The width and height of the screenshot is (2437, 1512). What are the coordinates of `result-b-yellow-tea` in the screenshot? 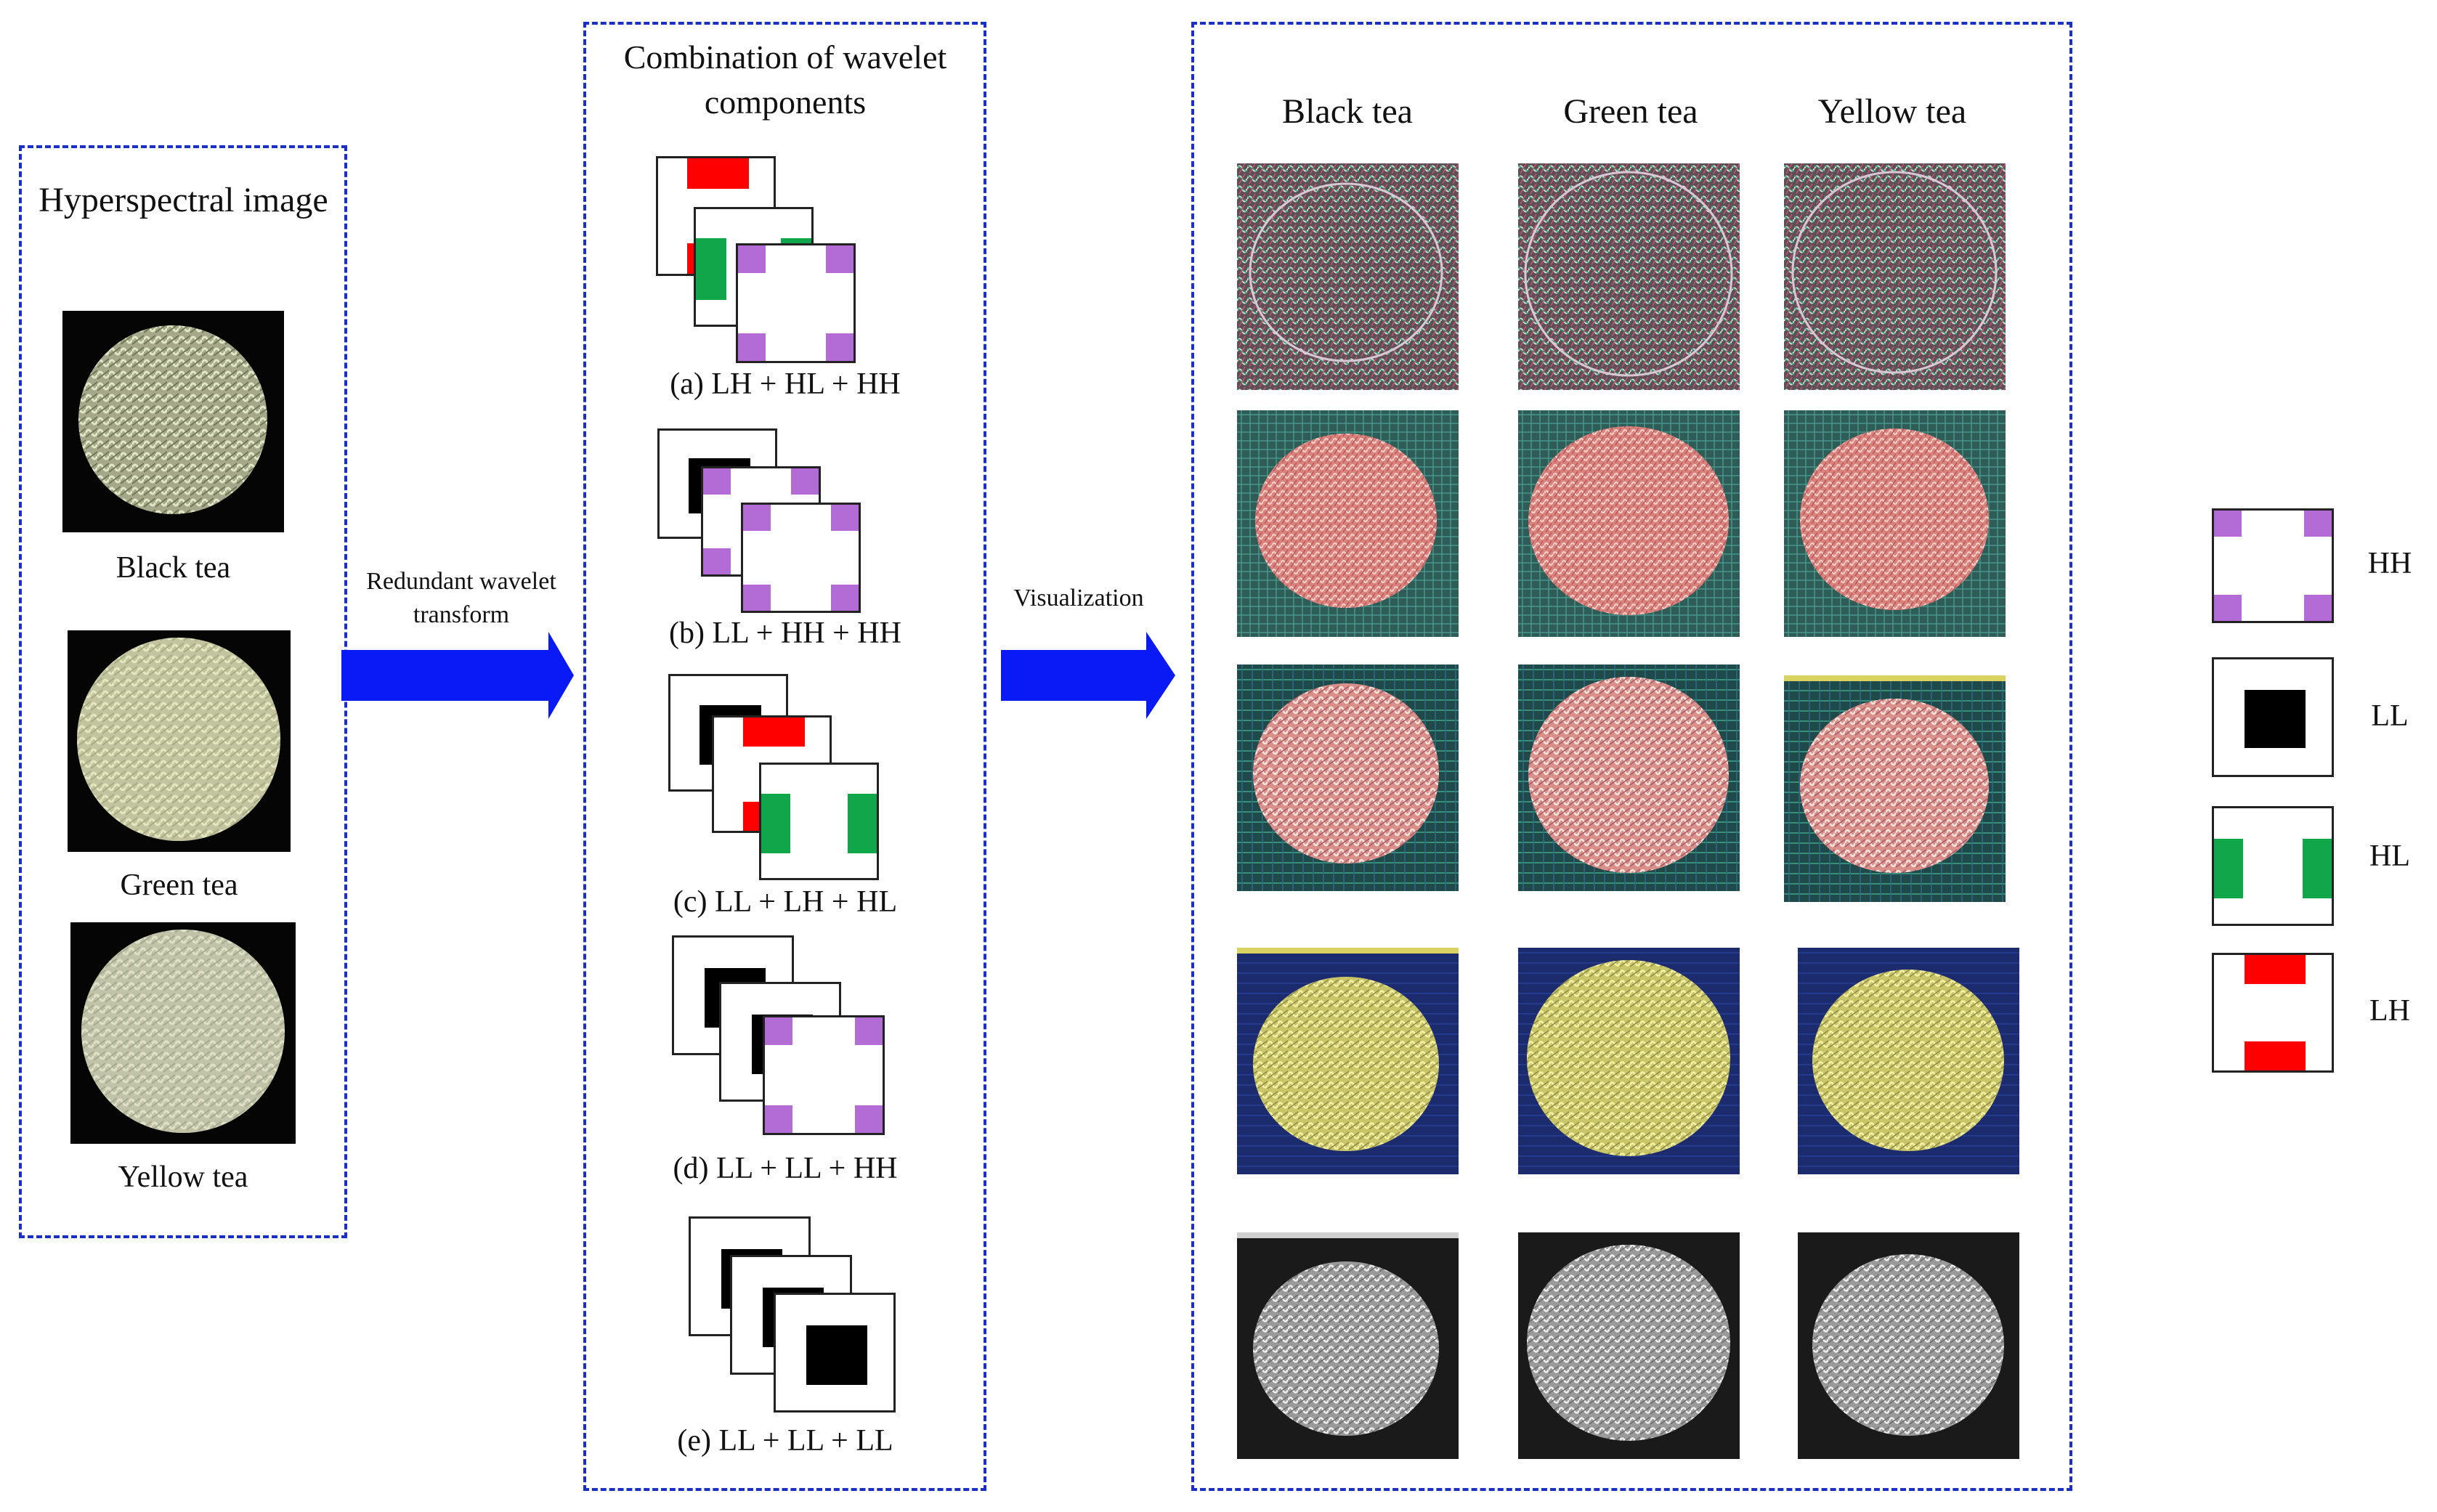 It's located at (1895, 523).